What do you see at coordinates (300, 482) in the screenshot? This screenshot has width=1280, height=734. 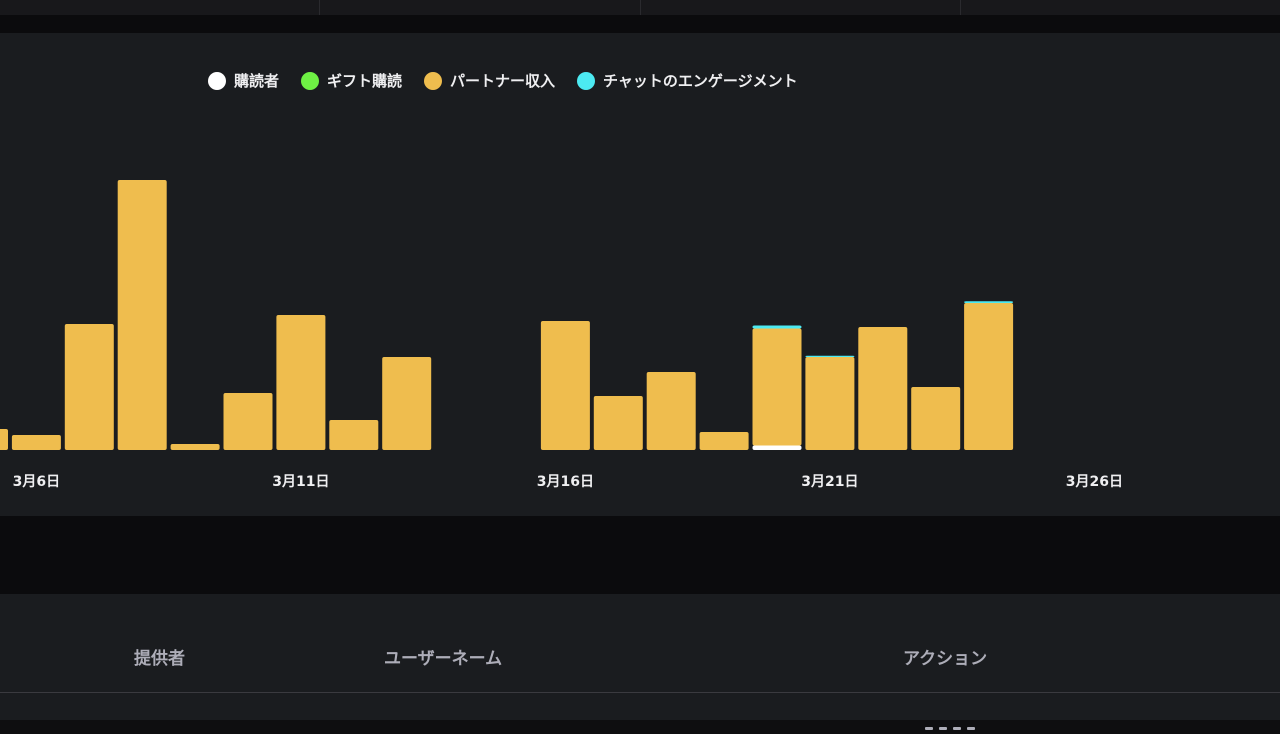 I see `x-tick-label: 3月11日` at bounding box center [300, 482].